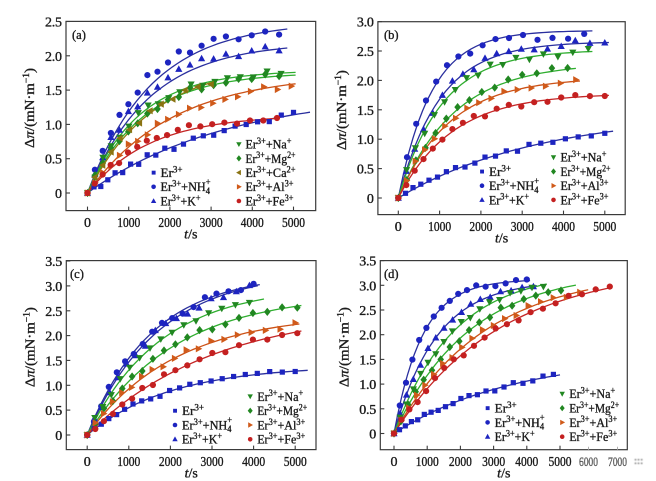 This screenshot has width=656, height=481. What do you see at coordinates (271, 172) in the screenshot?
I see `svg-text: Er3++Ca2+` at bounding box center [271, 172].